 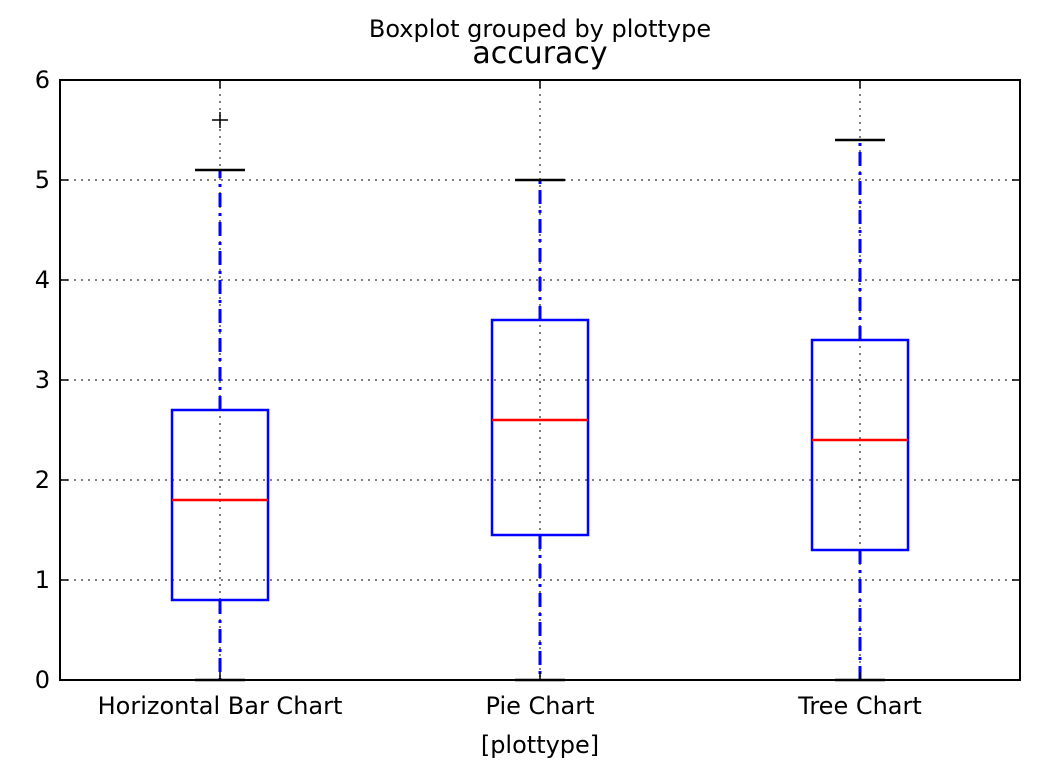 What do you see at coordinates (42, 580) in the screenshot?
I see `y-tick-label: 1` at bounding box center [42, 580].